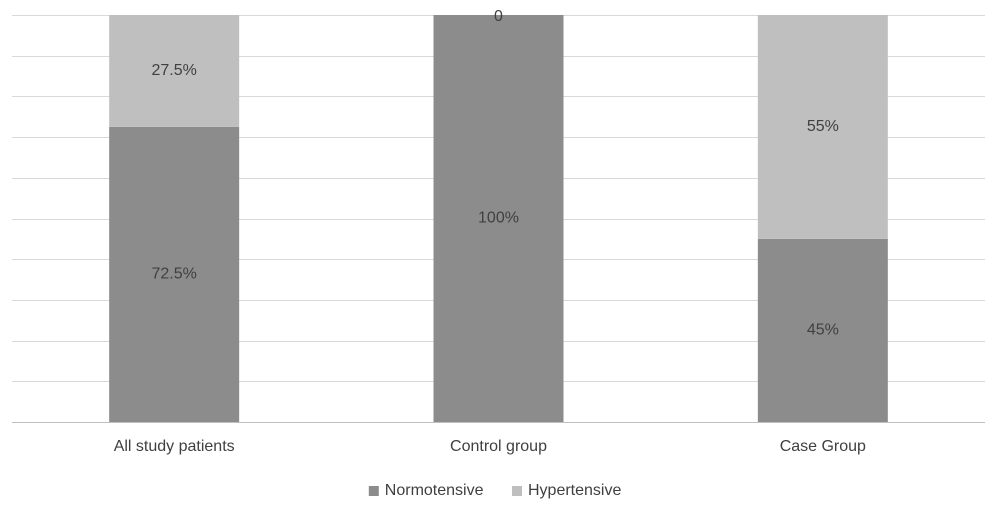  What do you see at coordinates (574, 490) in the screenshot?
I see `legend-label-hypertensive: Hypertensive` at bounding box center [574, 490].